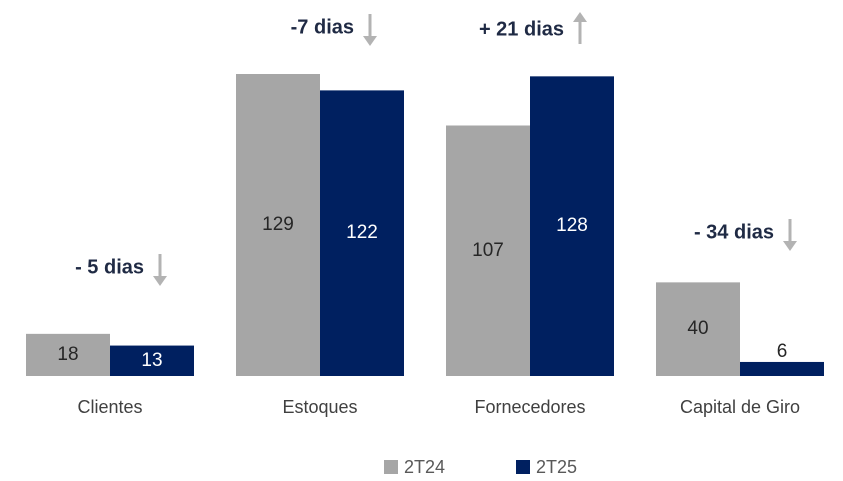  I want to click on value-label: 129, so click(278, 224).